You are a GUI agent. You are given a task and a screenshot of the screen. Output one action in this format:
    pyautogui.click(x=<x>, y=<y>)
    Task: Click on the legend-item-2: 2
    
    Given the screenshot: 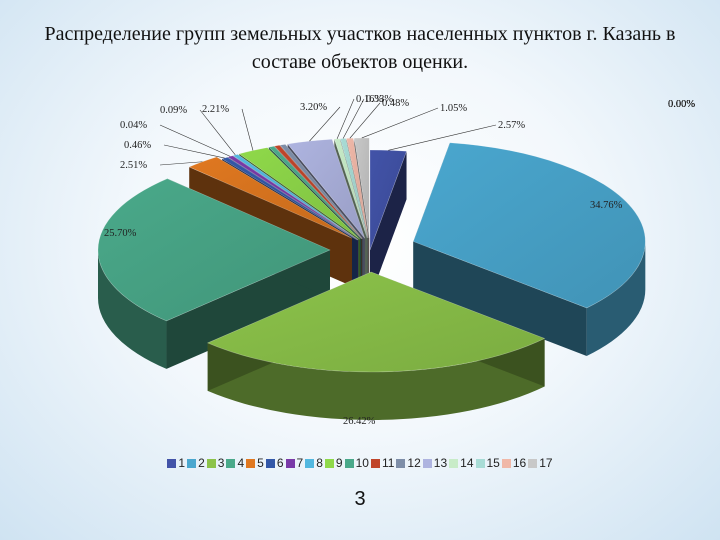 What is the action you would take?
    pyautogui.click(x=196, y=463)
    